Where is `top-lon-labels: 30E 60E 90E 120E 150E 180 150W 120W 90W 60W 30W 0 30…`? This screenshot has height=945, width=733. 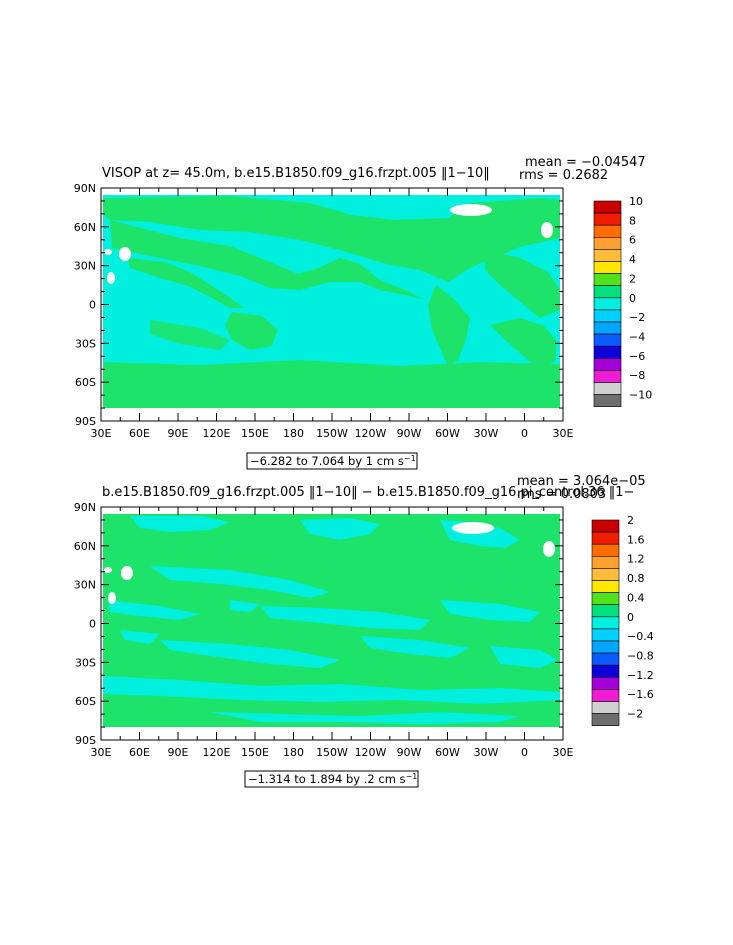
top-lon-labels: 30E 60E 90E 120E 150E 180 150W 120W 90W 60W 30W 0 30… is located at coordinates (332, 433).